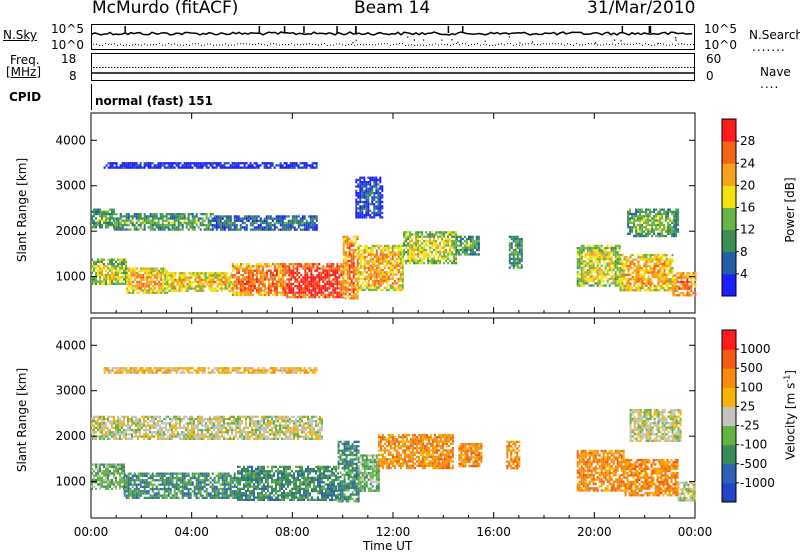 Image resolution: width=800 pixels, height=554 pixels. Describe the element at coordinates (747, 208) in the screenshot. I see `colorbar-tick-label: 16` at that location.